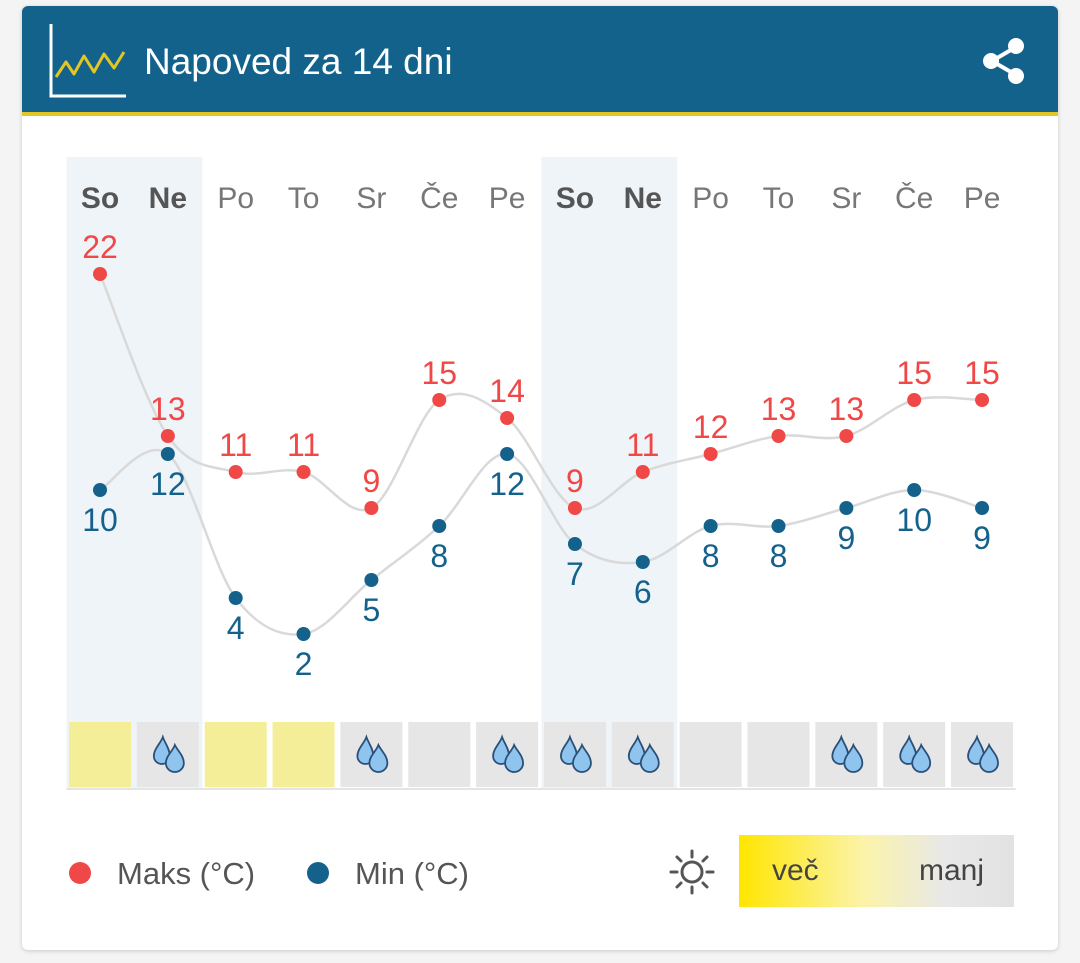 This screenshot has width=1080, height=963. I want to click on sunshine-scale: več manj, so click(876, 871).